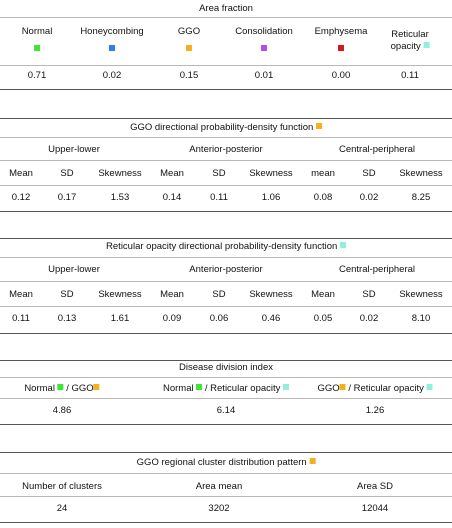  I want to click on ggo-pdf-group-anterior-posterior: Anterior-posterior, so click(226, 149).